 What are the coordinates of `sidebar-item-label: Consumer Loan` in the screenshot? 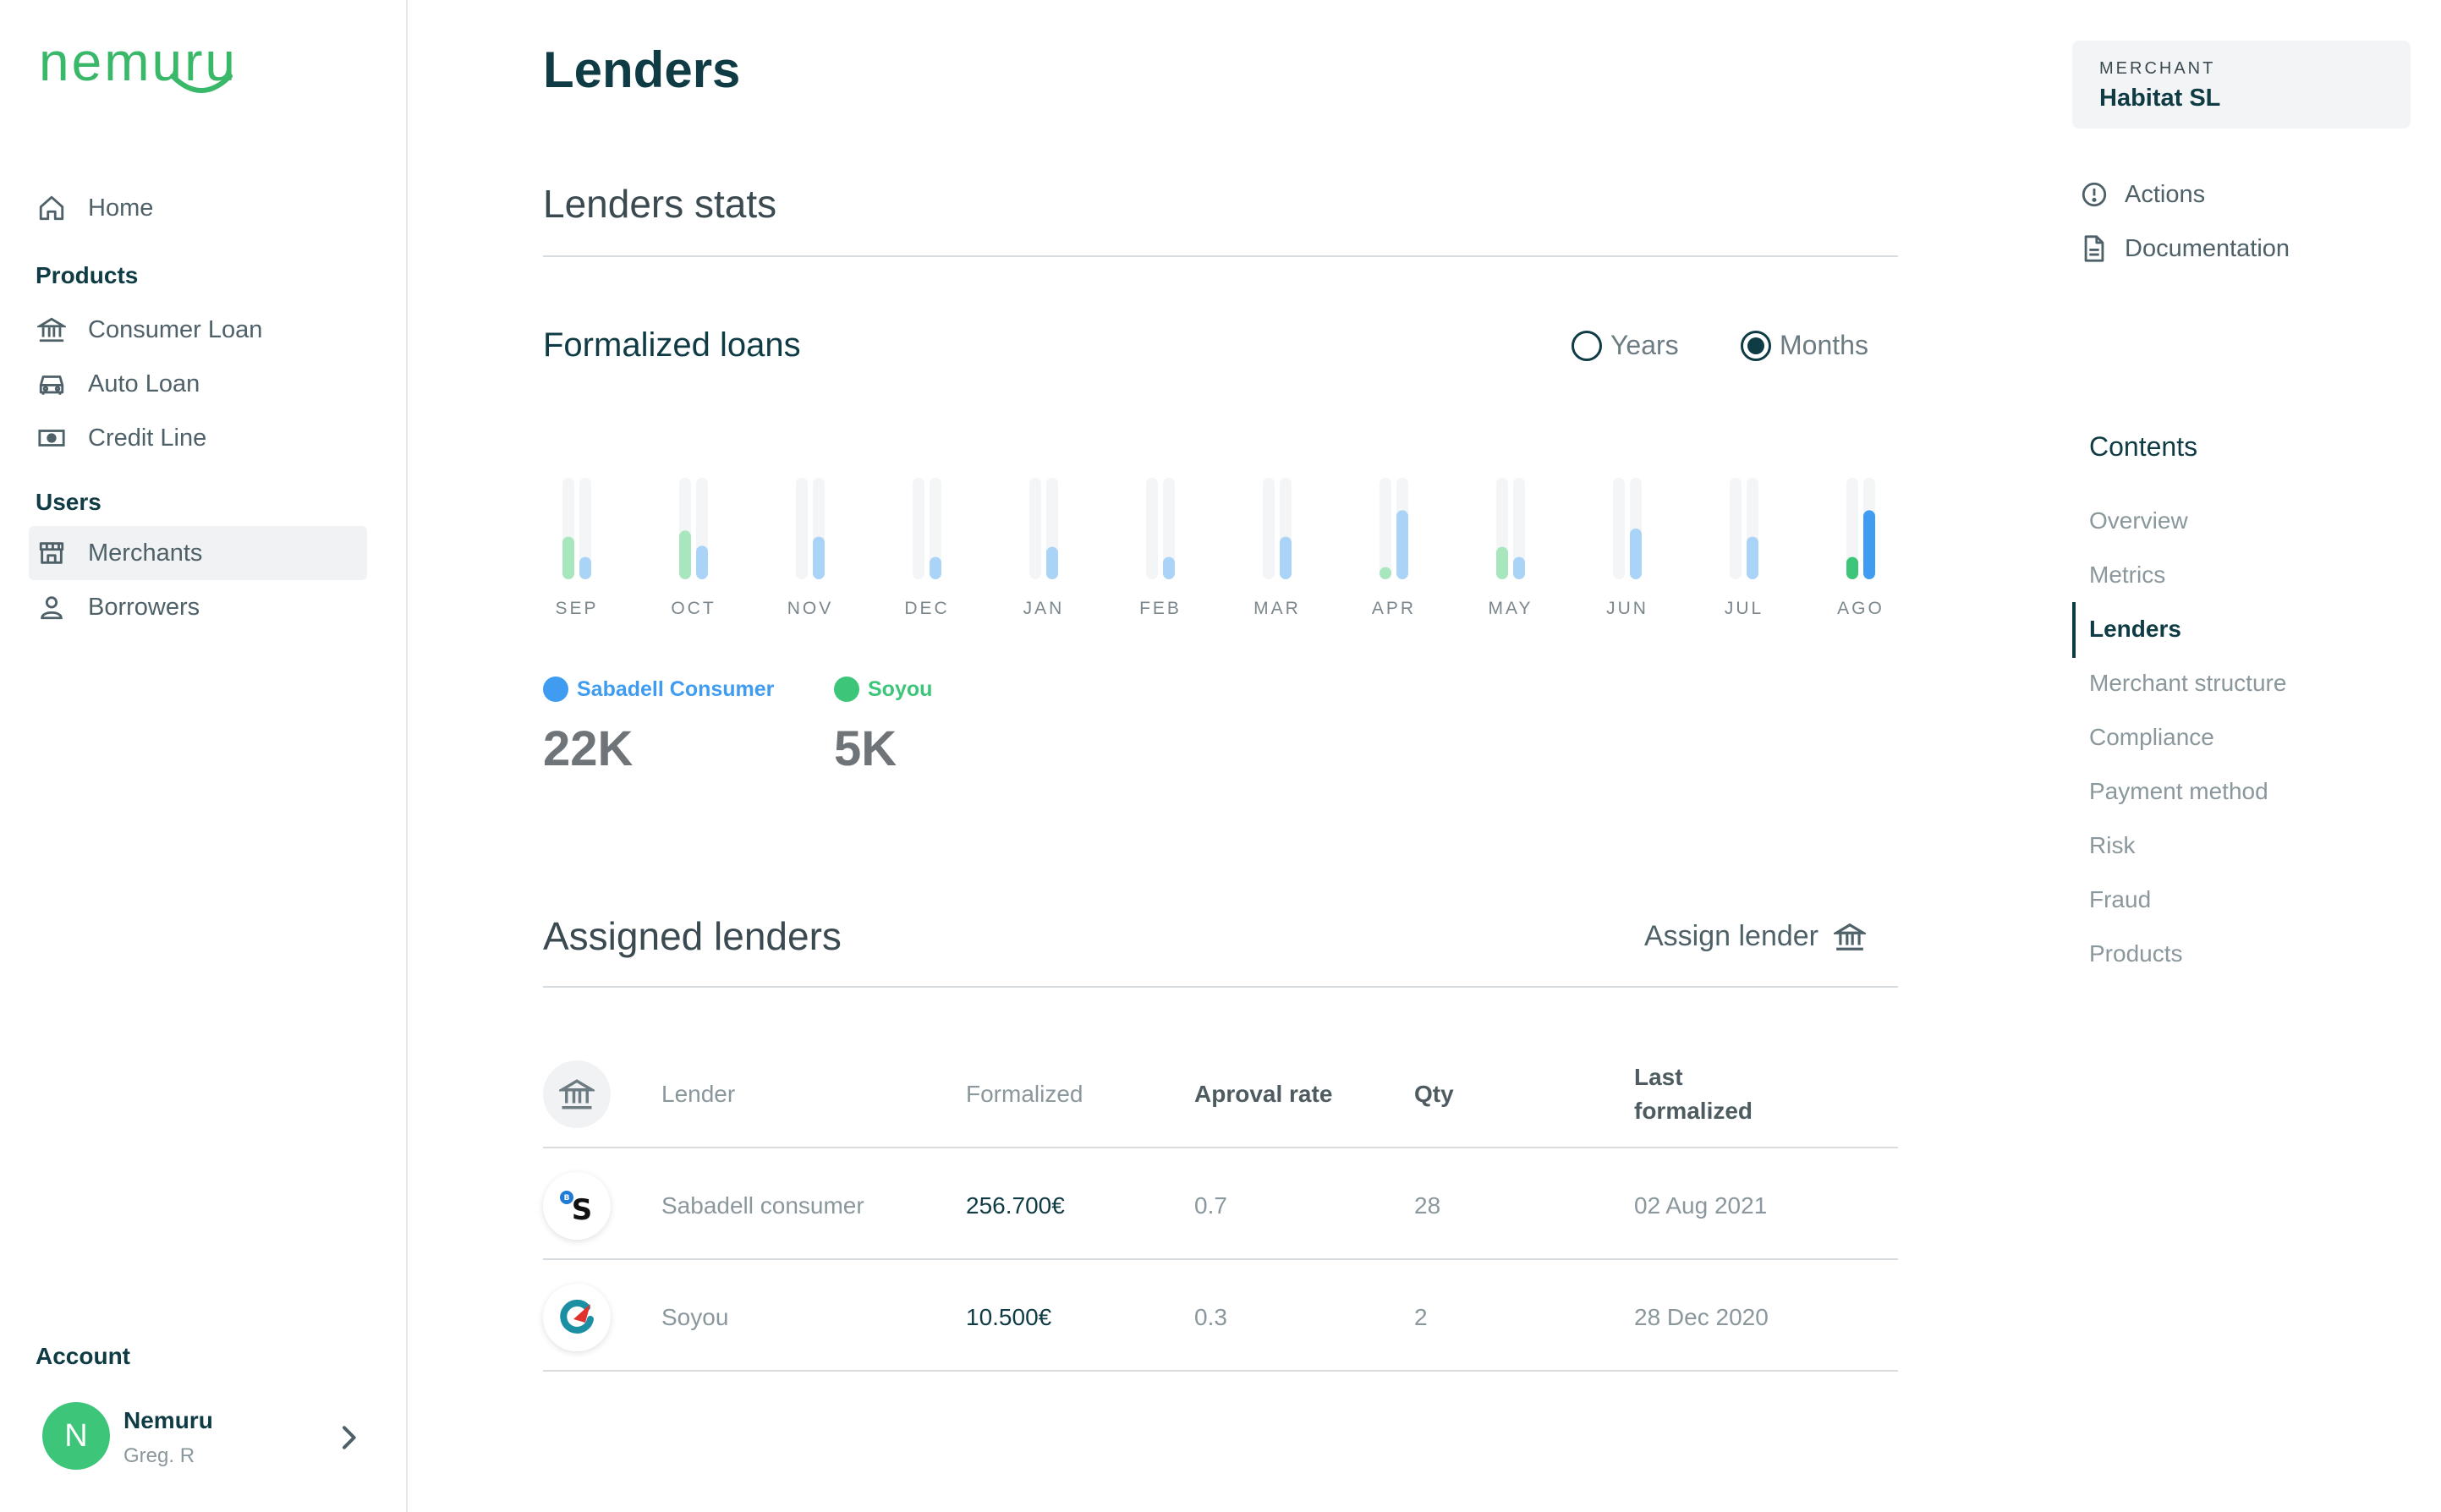 It's located at (175, 329).